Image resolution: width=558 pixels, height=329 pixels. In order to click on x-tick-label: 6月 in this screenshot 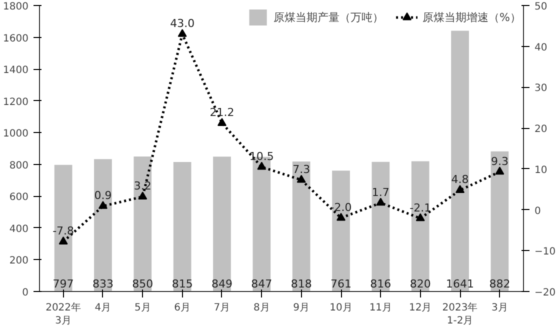, I will do `click(182, 308)`.